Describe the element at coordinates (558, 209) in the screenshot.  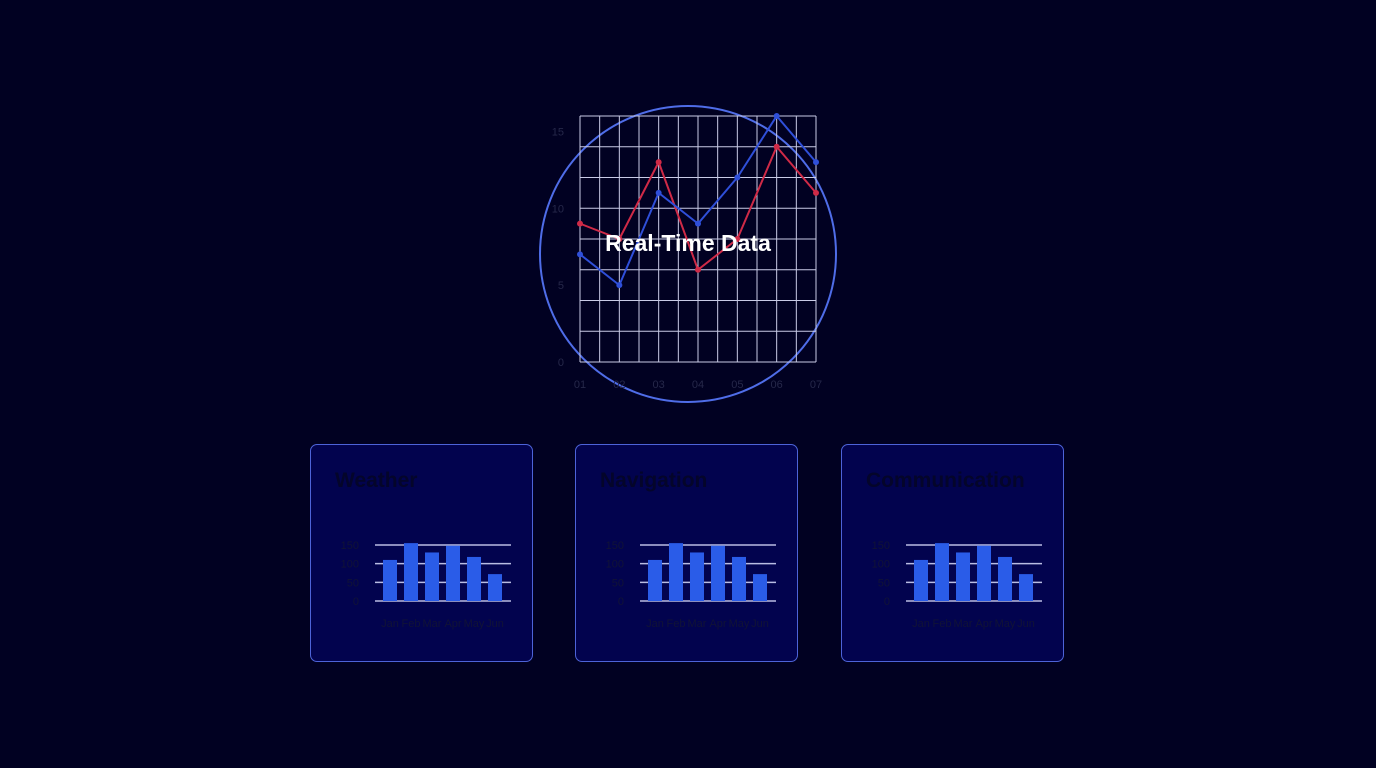
I see `y-tick-label: 10` at that location.